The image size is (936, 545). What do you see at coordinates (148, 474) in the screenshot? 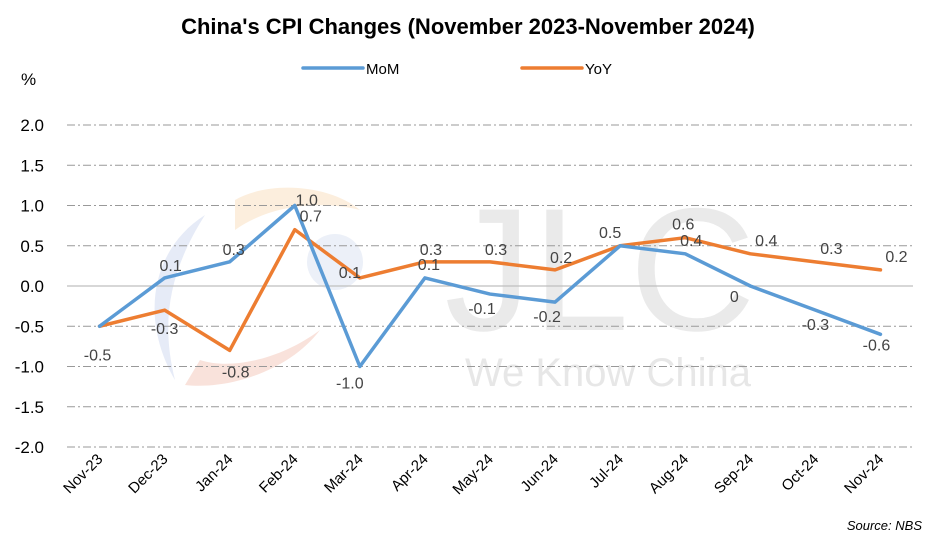
I see `x-tick-label: Dec-23` at bounding box center [148, 474].